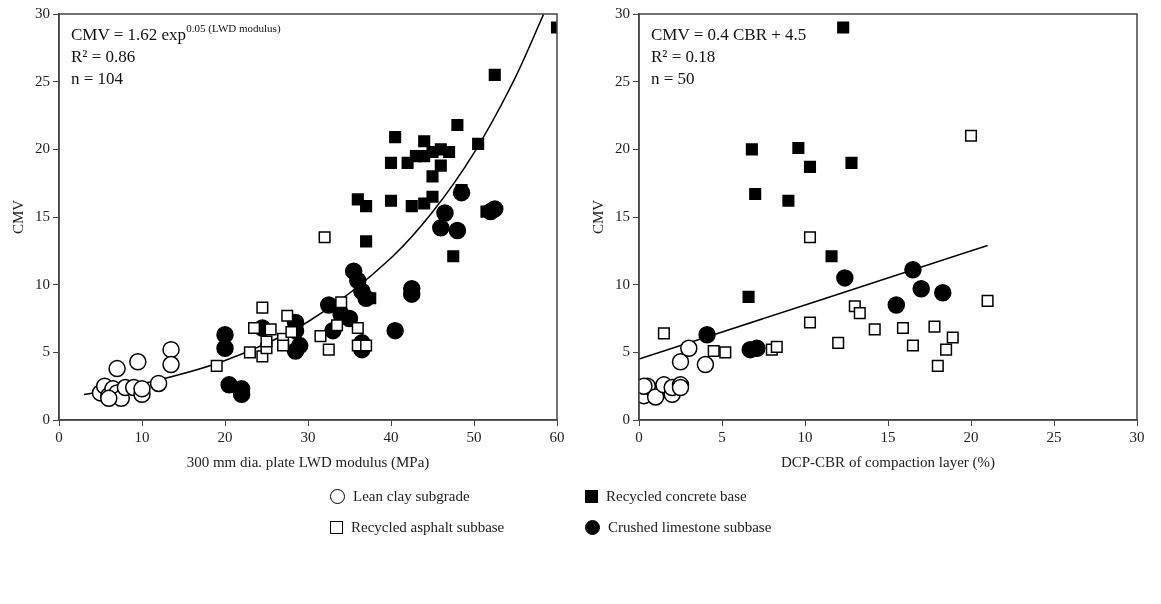 The height and width of the screenshot is (604, 1161). Describe the element at coordinates (225, 436) in the screenshot. I see `x-tick-label: 20` at that location.